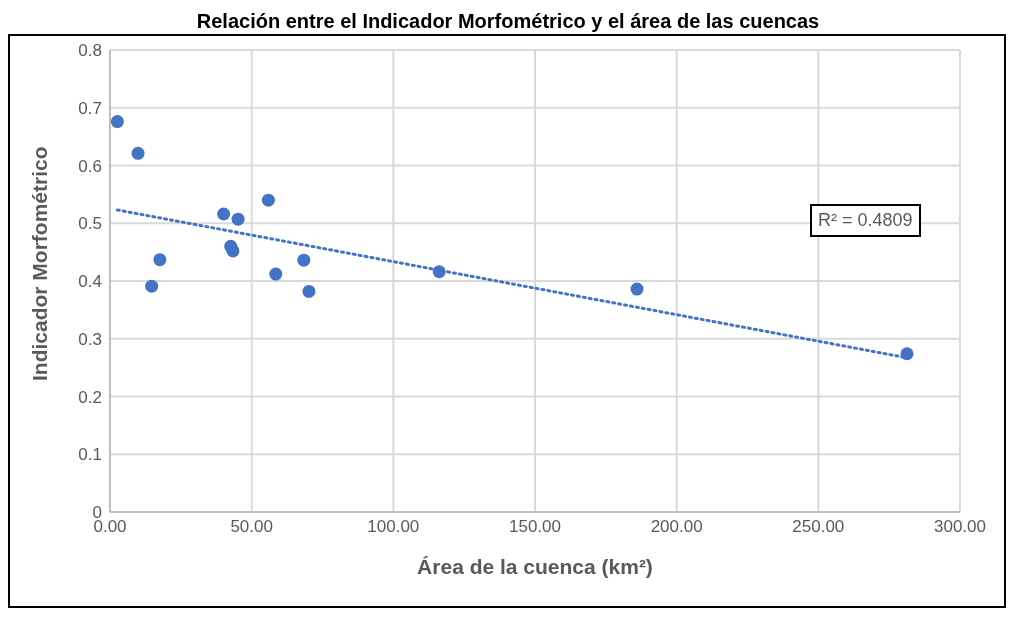 This screenshot has width=1016, height=620. Describe the element at coordinates (508, 21) in the screenshot. I see `chart-title: Relación entre el Indicador Morfométrico y el área de las cuencas` at that location.